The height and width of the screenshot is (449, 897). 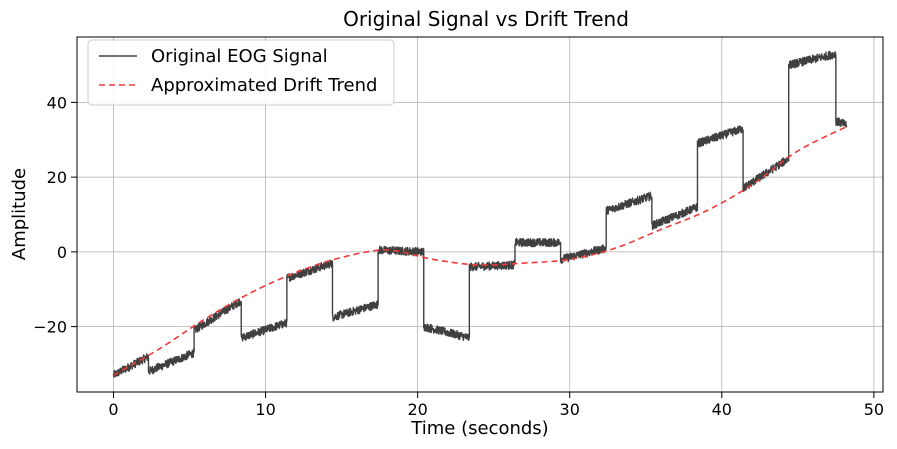 What do you see at coordinates (722, 409) in the screenshot?
I see `x-tick-label: 40` at bounding box center [722, 409].